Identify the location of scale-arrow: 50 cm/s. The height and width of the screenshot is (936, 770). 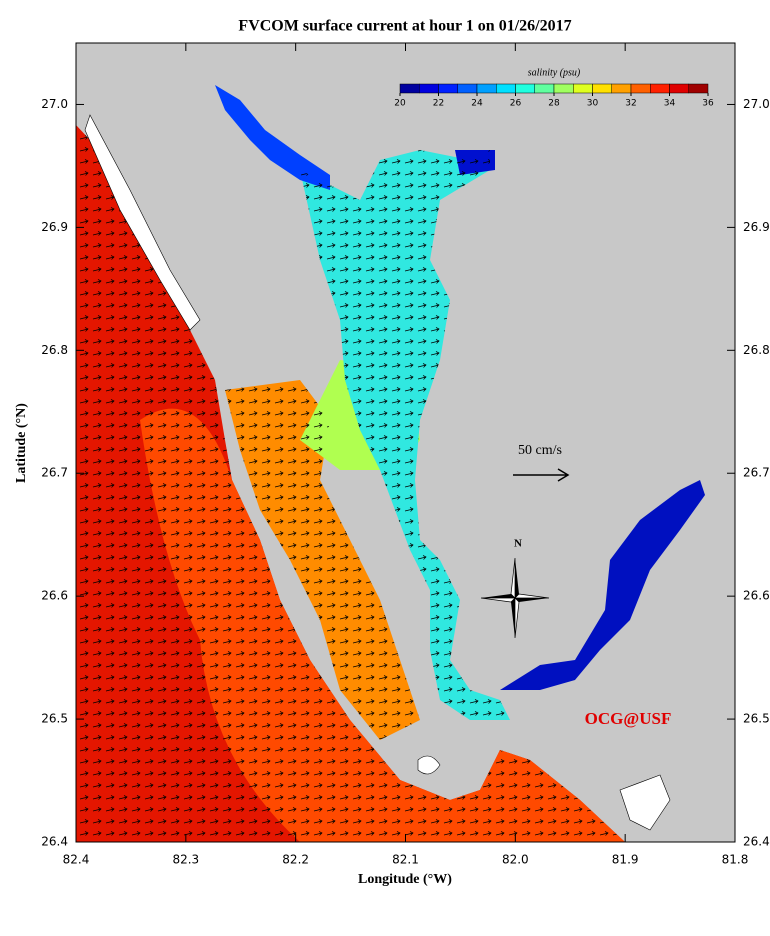
(541, 462).